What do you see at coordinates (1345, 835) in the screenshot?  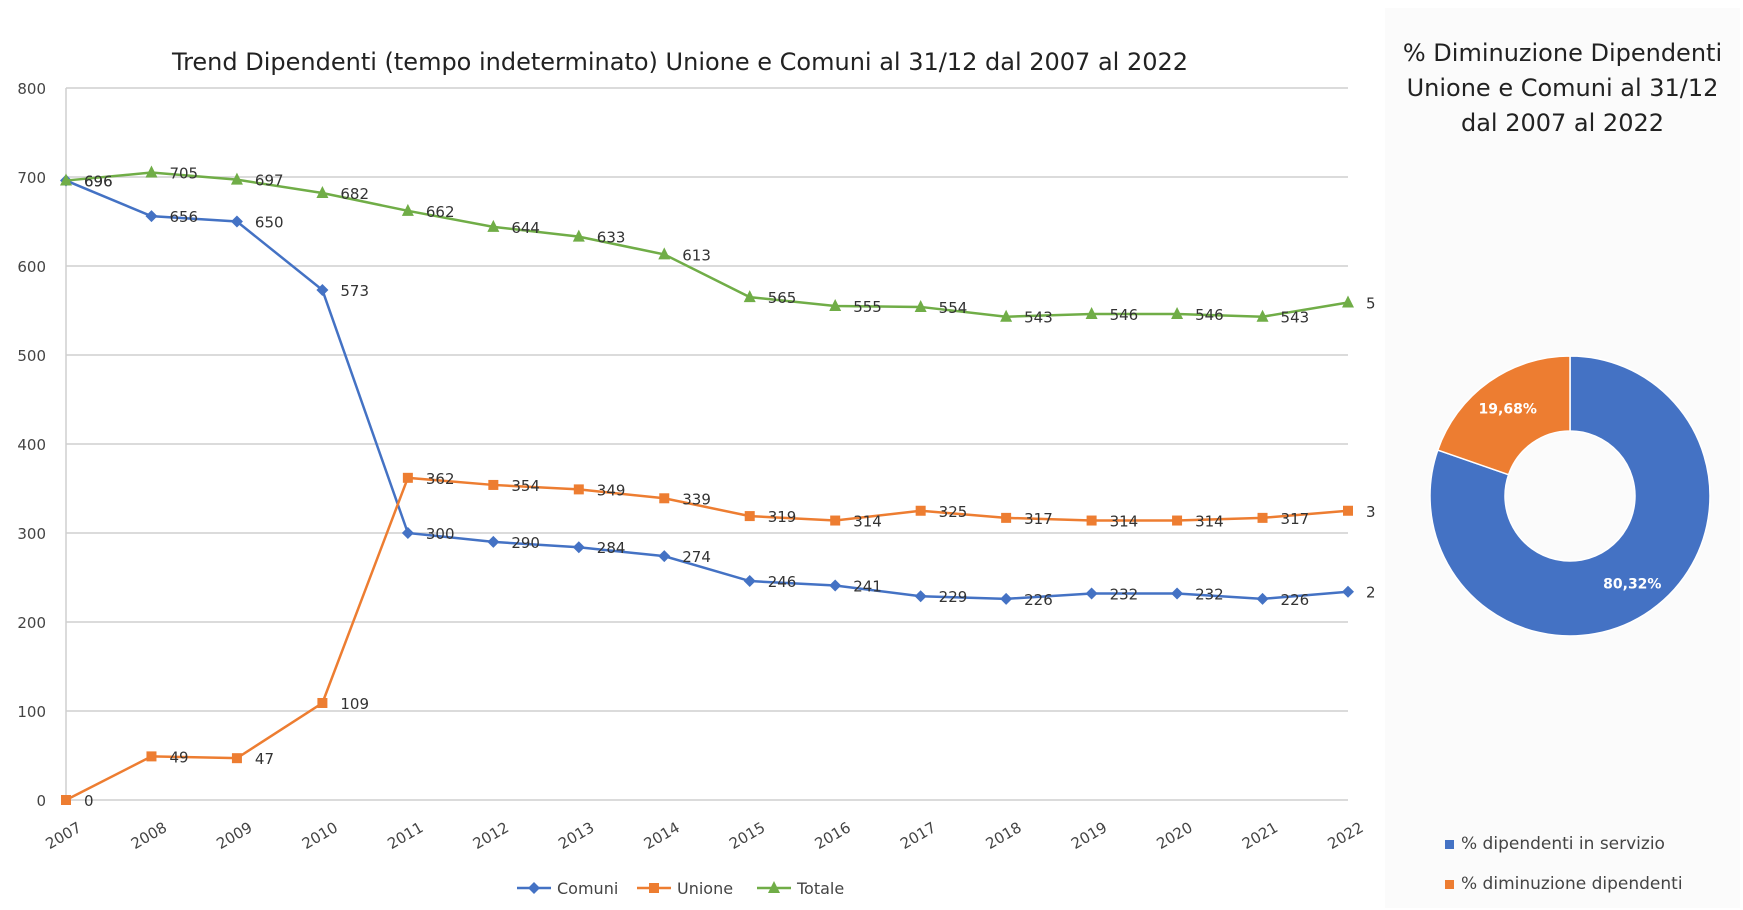 I see `x-tick-label: 2022` at bounding box center [1345, 835].